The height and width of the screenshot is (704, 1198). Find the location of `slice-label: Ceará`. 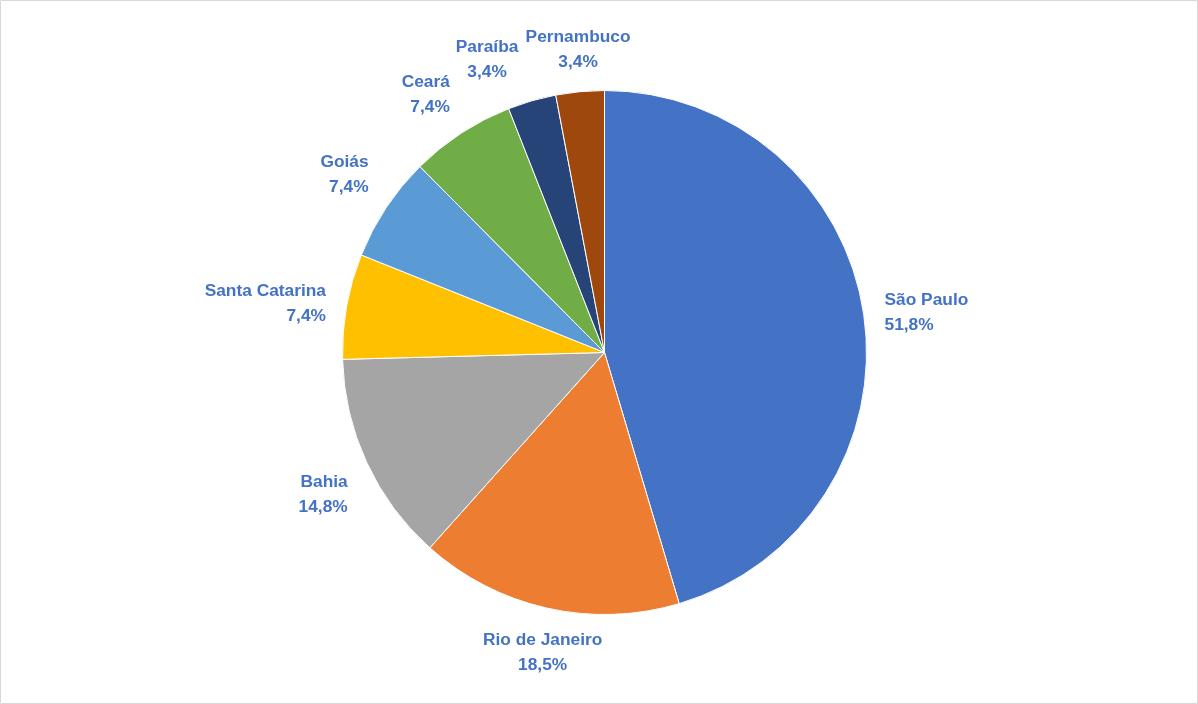

slice-label: Ceará is located at coordinates (426, 80).